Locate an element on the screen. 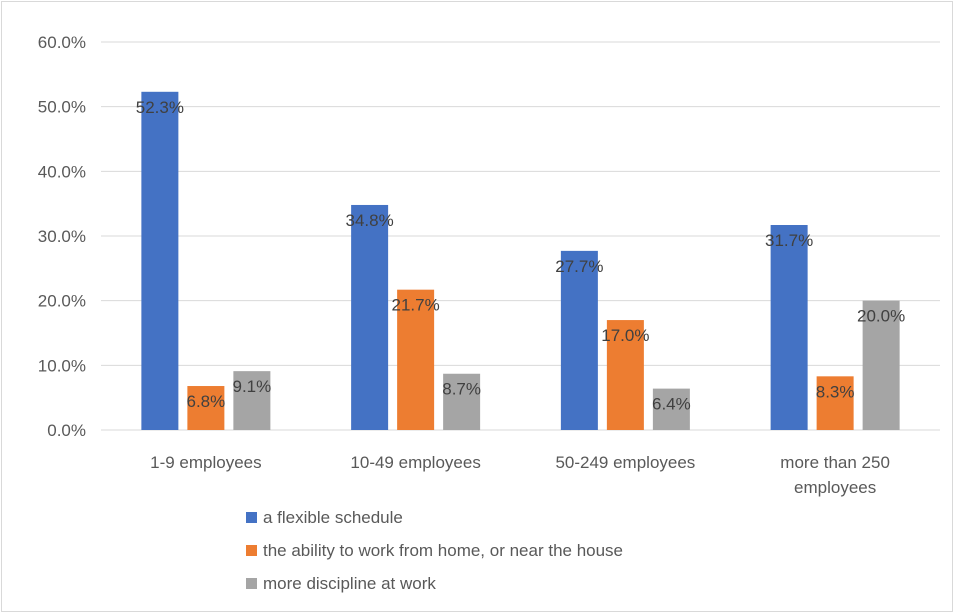 Image resolution: width=956 pixels, height=615 pixels. y-tick-label: 10.0% is located at coordinates (62, 365).